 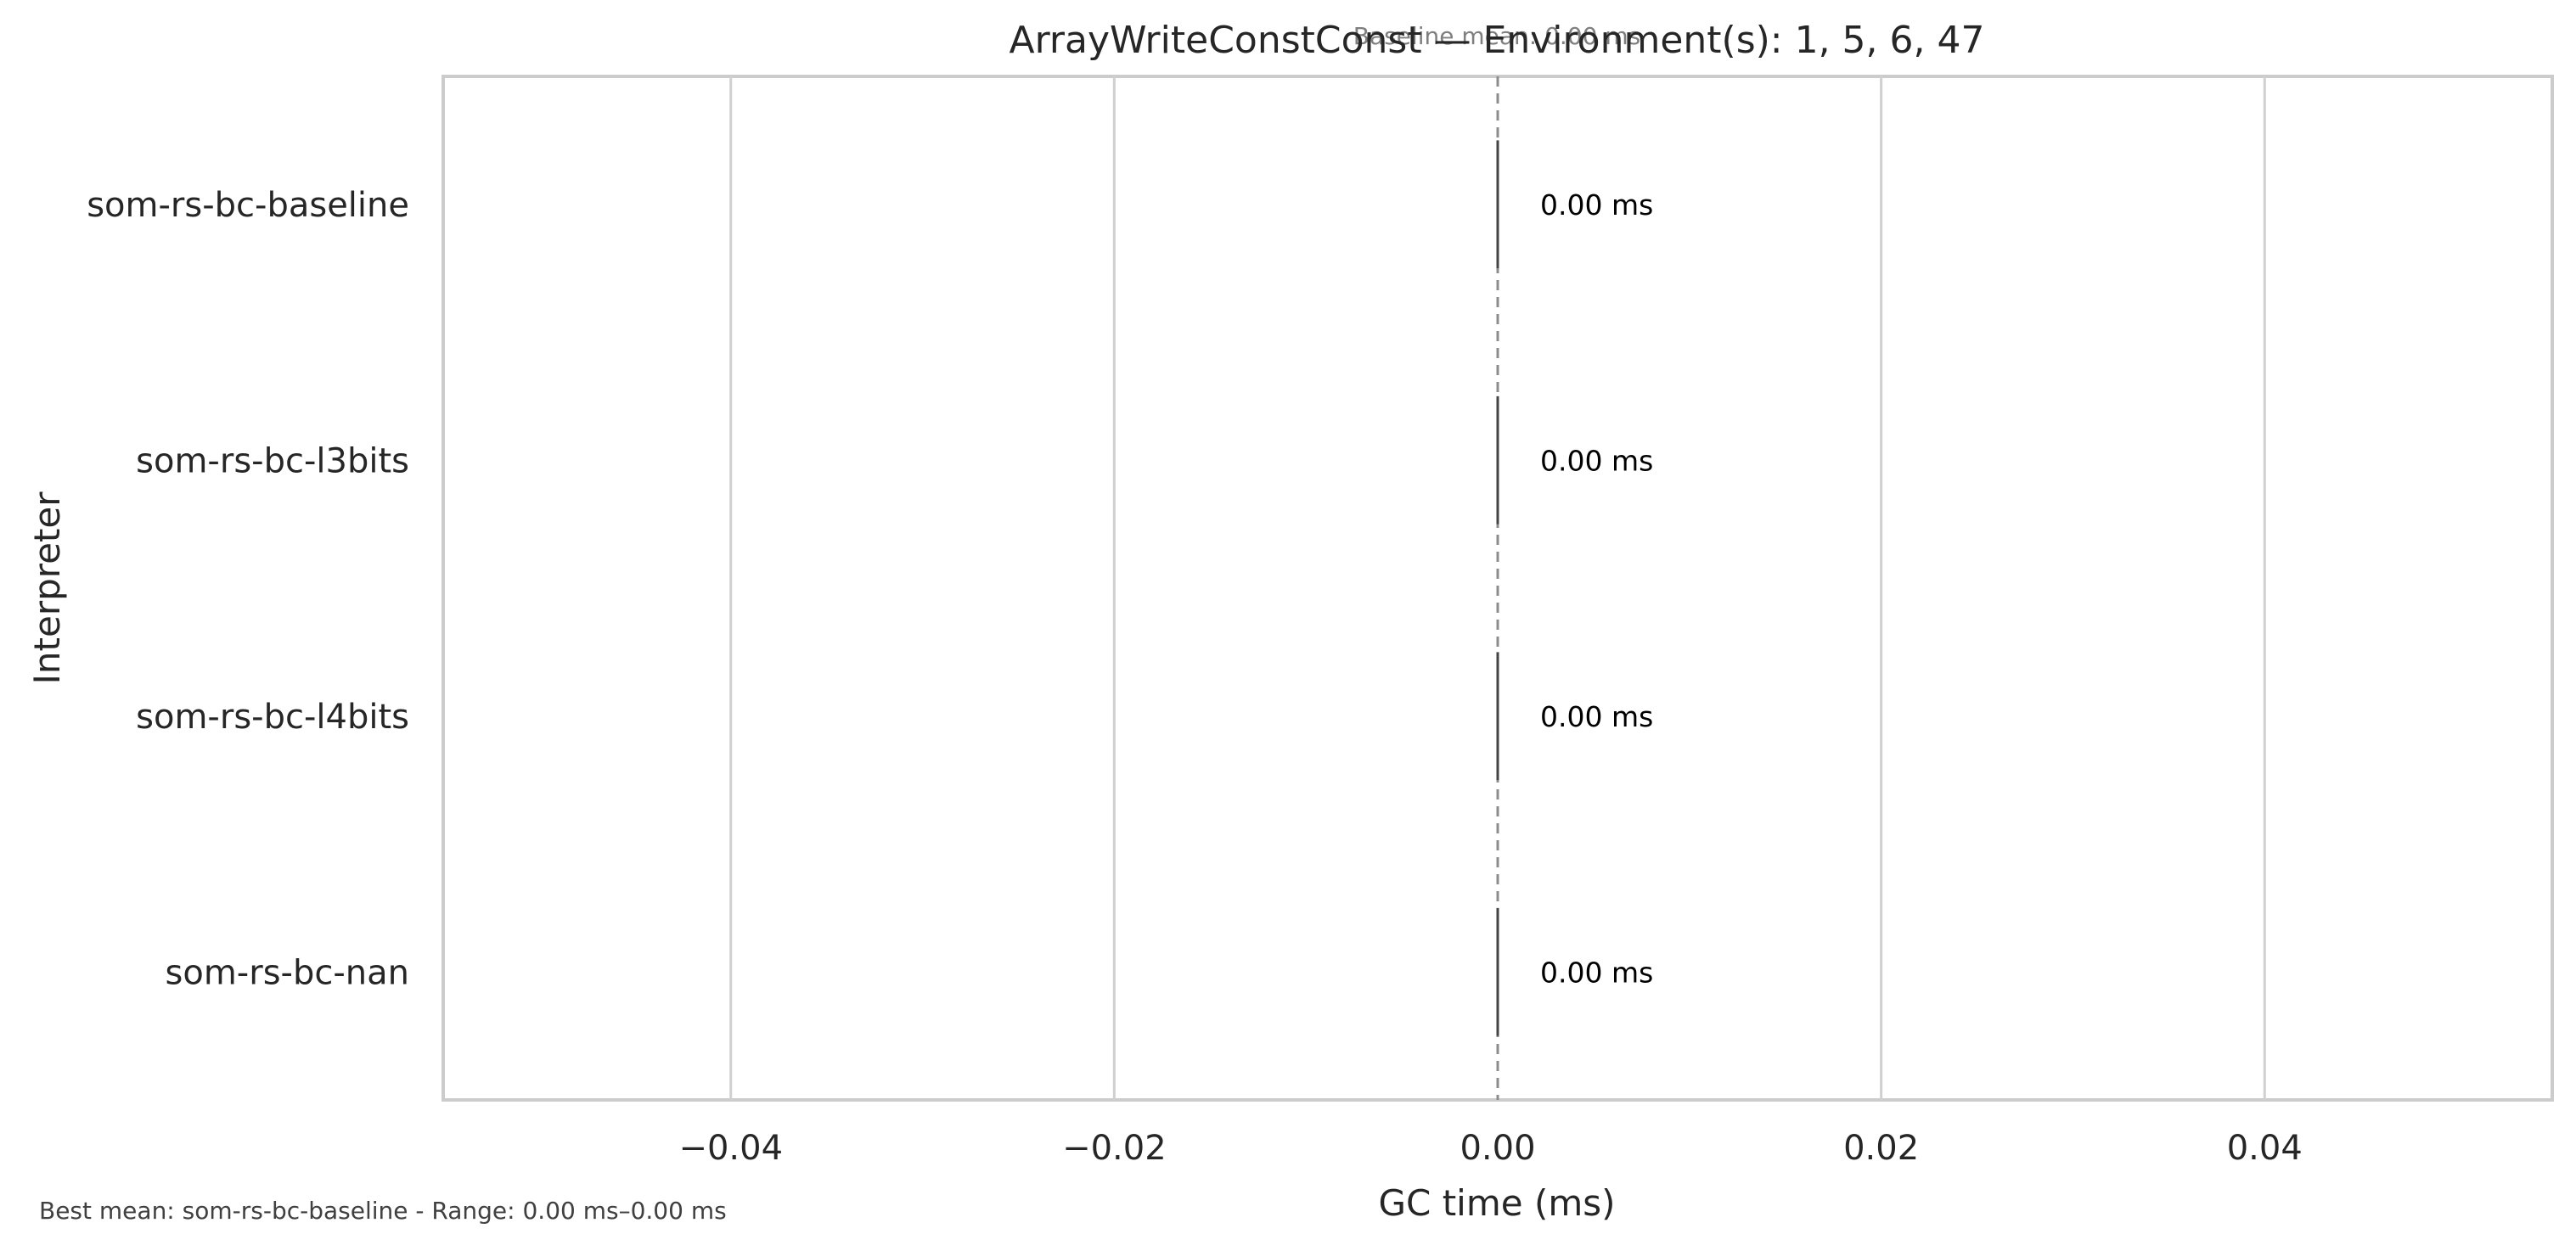 What do you see at coordinates (1114, 1149) in the screenshot?
I see `x-tick-label: −0.02` at bounding box center [1114, 1149].